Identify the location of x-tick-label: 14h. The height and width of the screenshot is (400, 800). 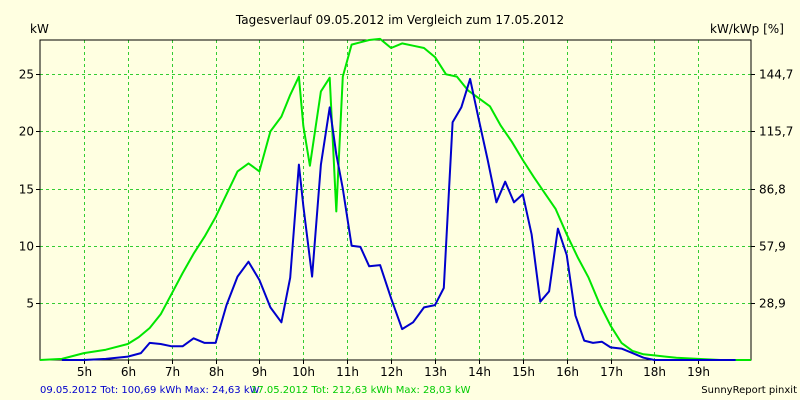
(479, 372).